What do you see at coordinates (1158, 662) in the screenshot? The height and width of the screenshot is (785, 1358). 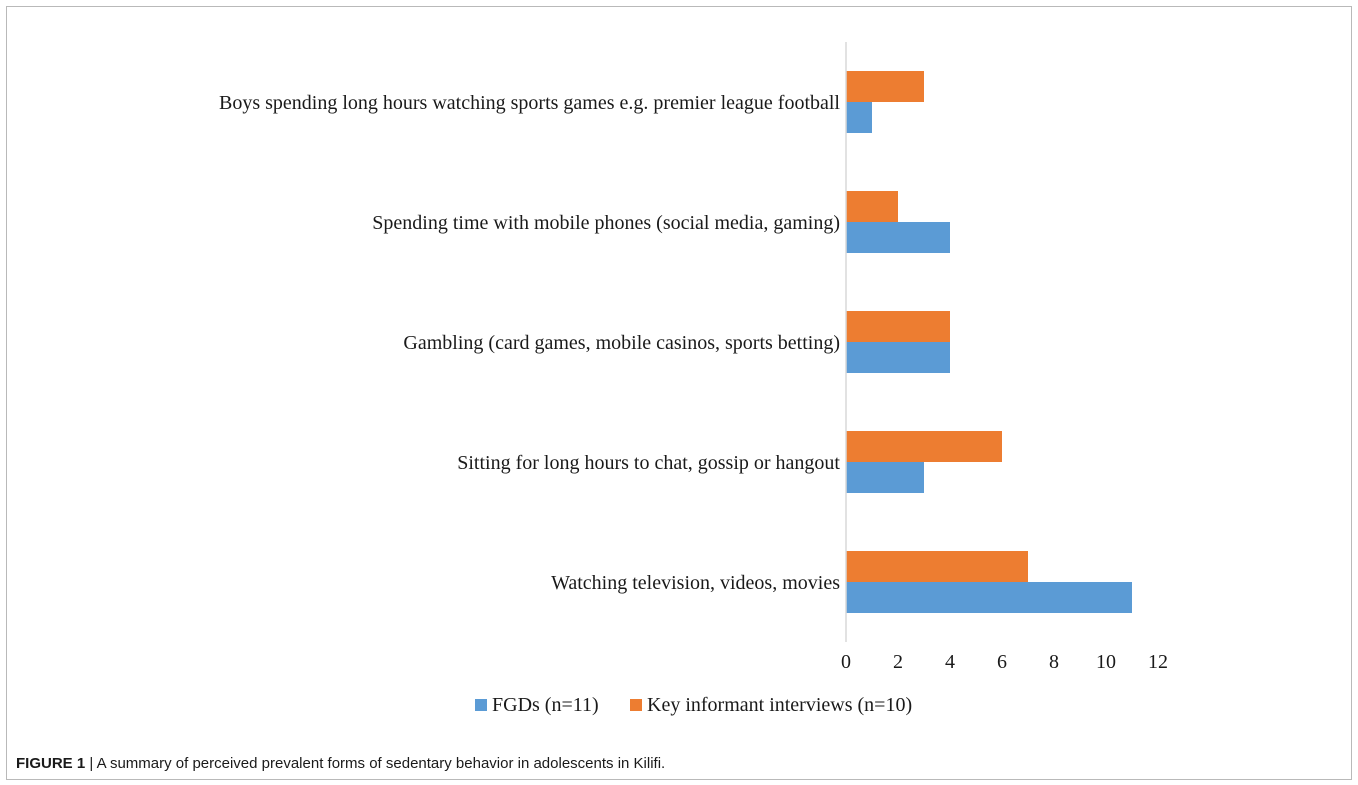 I see `x-tick-label-12: 12` at bounding box center [1158, 662].